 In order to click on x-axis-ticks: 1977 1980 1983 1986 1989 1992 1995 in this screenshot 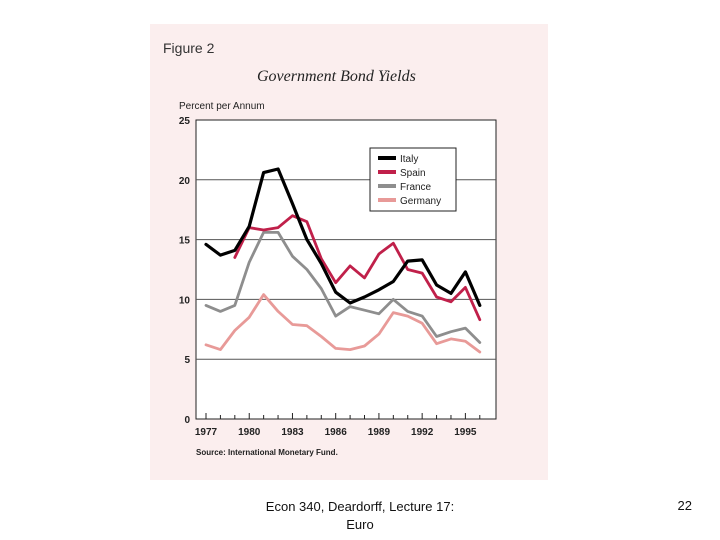, I will do `click(338, 425)`.